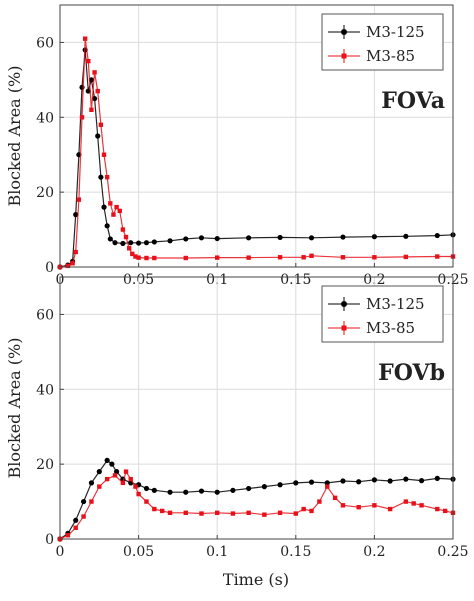  I want to click on ylabel-fovb: Blocked Area (%), so click(14, 408).